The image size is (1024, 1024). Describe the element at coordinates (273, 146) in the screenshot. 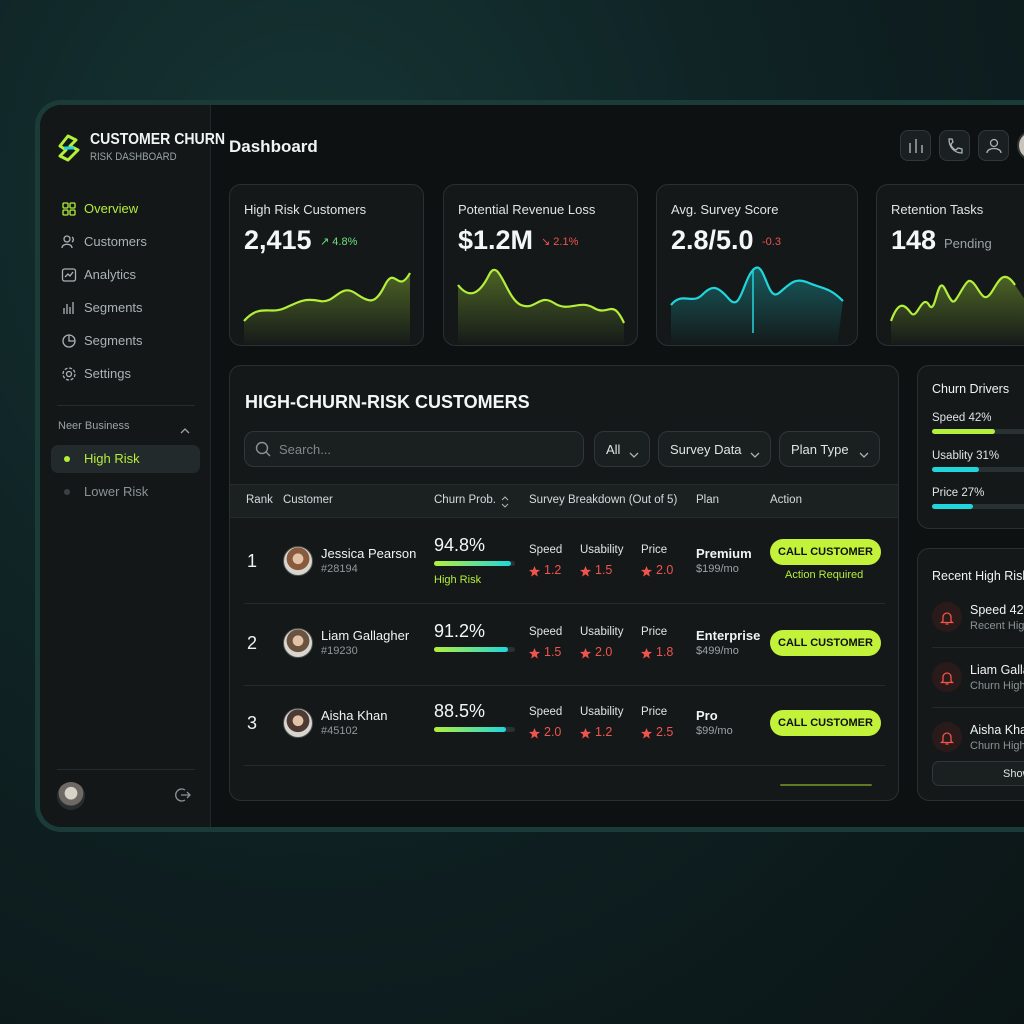

I see `page-title: Dashboard` at that location.